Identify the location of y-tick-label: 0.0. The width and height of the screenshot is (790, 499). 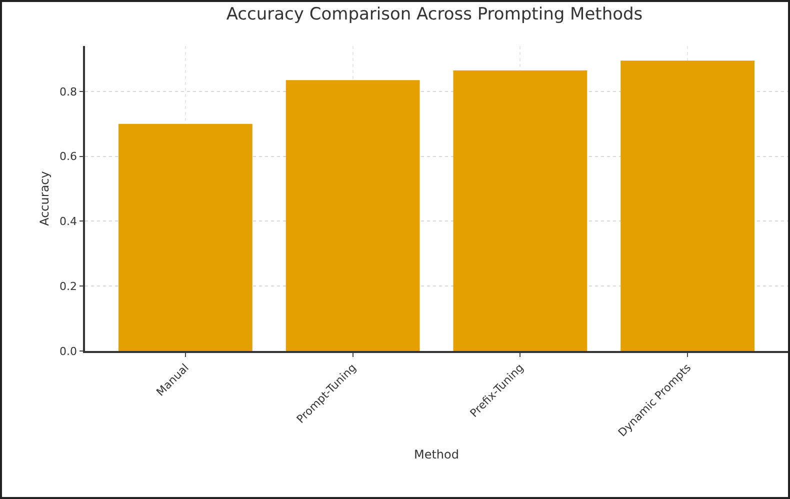
(69, 351).